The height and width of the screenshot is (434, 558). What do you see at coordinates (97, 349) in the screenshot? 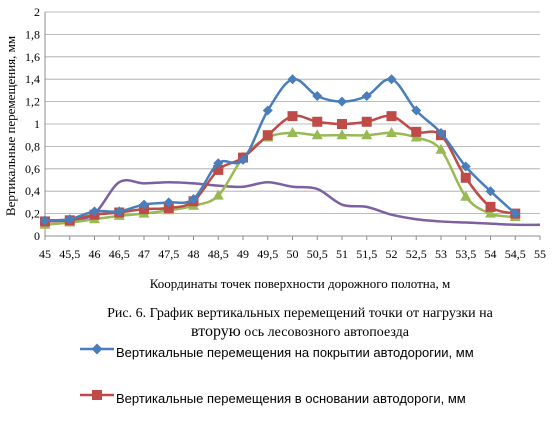
I see `legend-swatch-diamond-icon` at bounding box center [97, 349].